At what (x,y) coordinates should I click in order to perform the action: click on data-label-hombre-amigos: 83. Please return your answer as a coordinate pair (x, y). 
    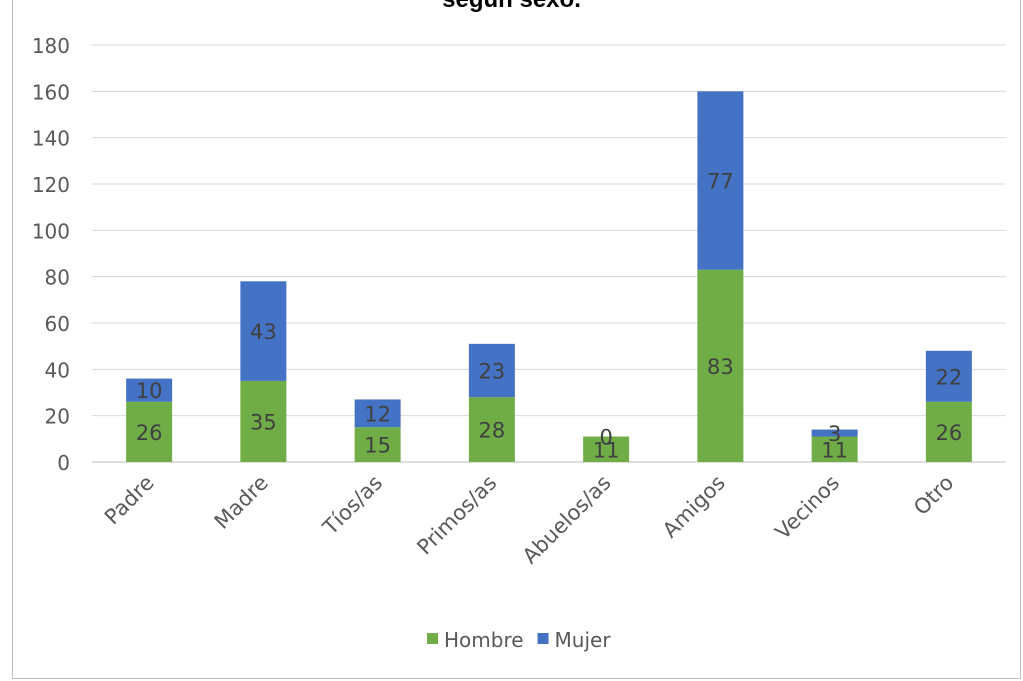
    Looking at the image, I should click on (720, 367).